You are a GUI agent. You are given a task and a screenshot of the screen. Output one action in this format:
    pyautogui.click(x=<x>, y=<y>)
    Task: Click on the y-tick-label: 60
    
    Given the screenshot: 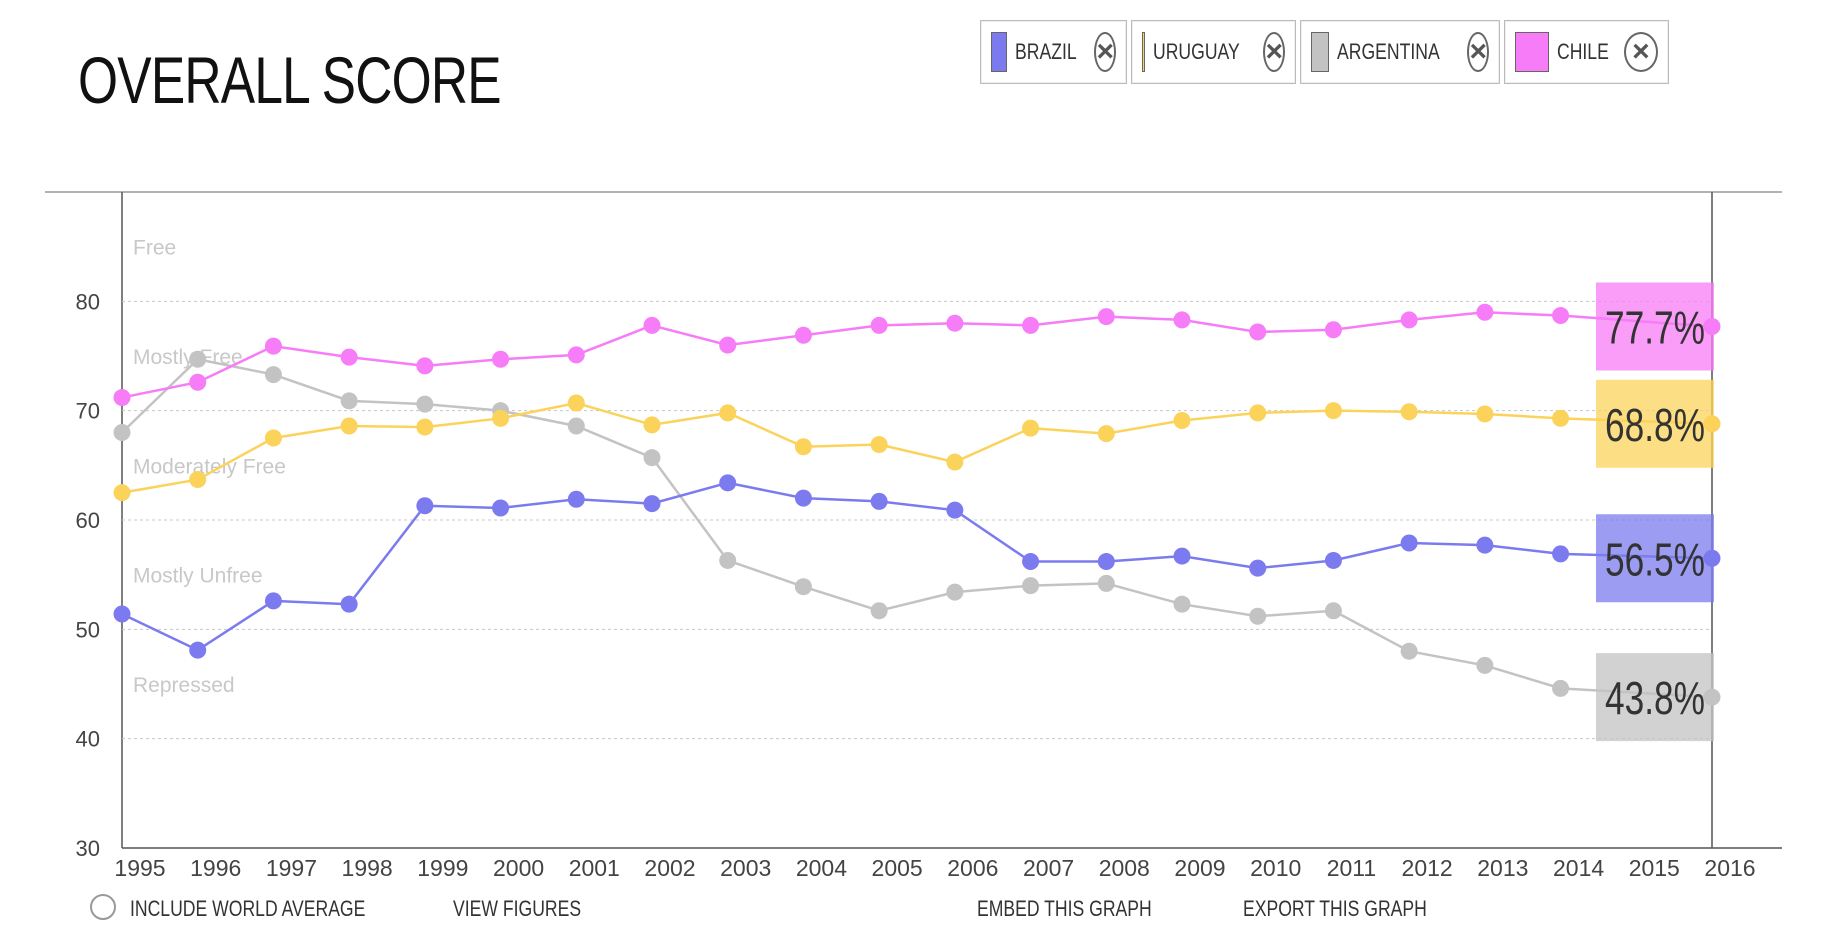 What is the action you would take?
    pyautogui.click(x=88, y=520)
    